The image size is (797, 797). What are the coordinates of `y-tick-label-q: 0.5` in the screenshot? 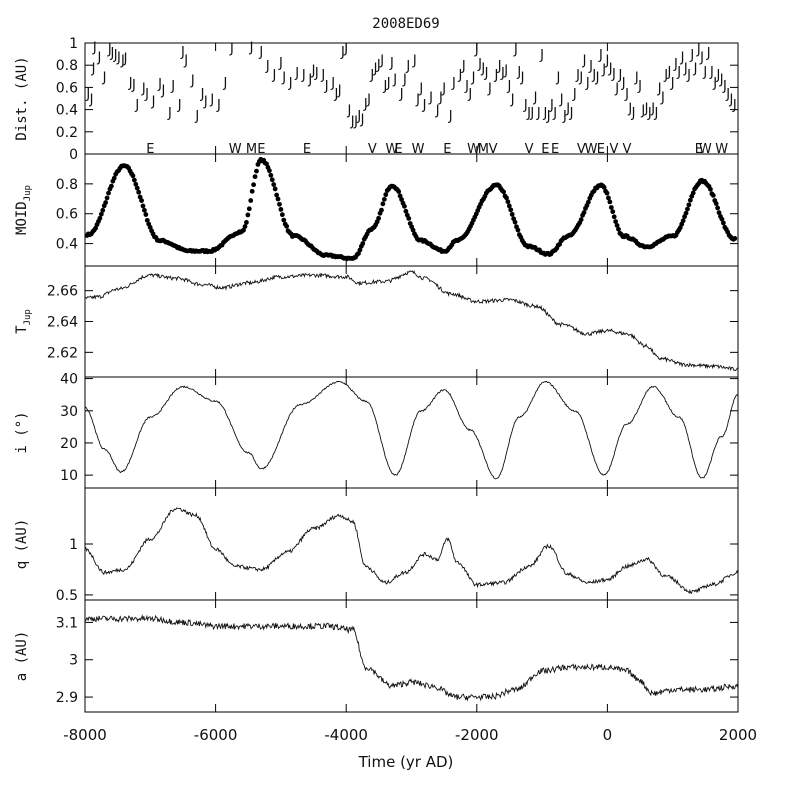 It's located at (67, 596).